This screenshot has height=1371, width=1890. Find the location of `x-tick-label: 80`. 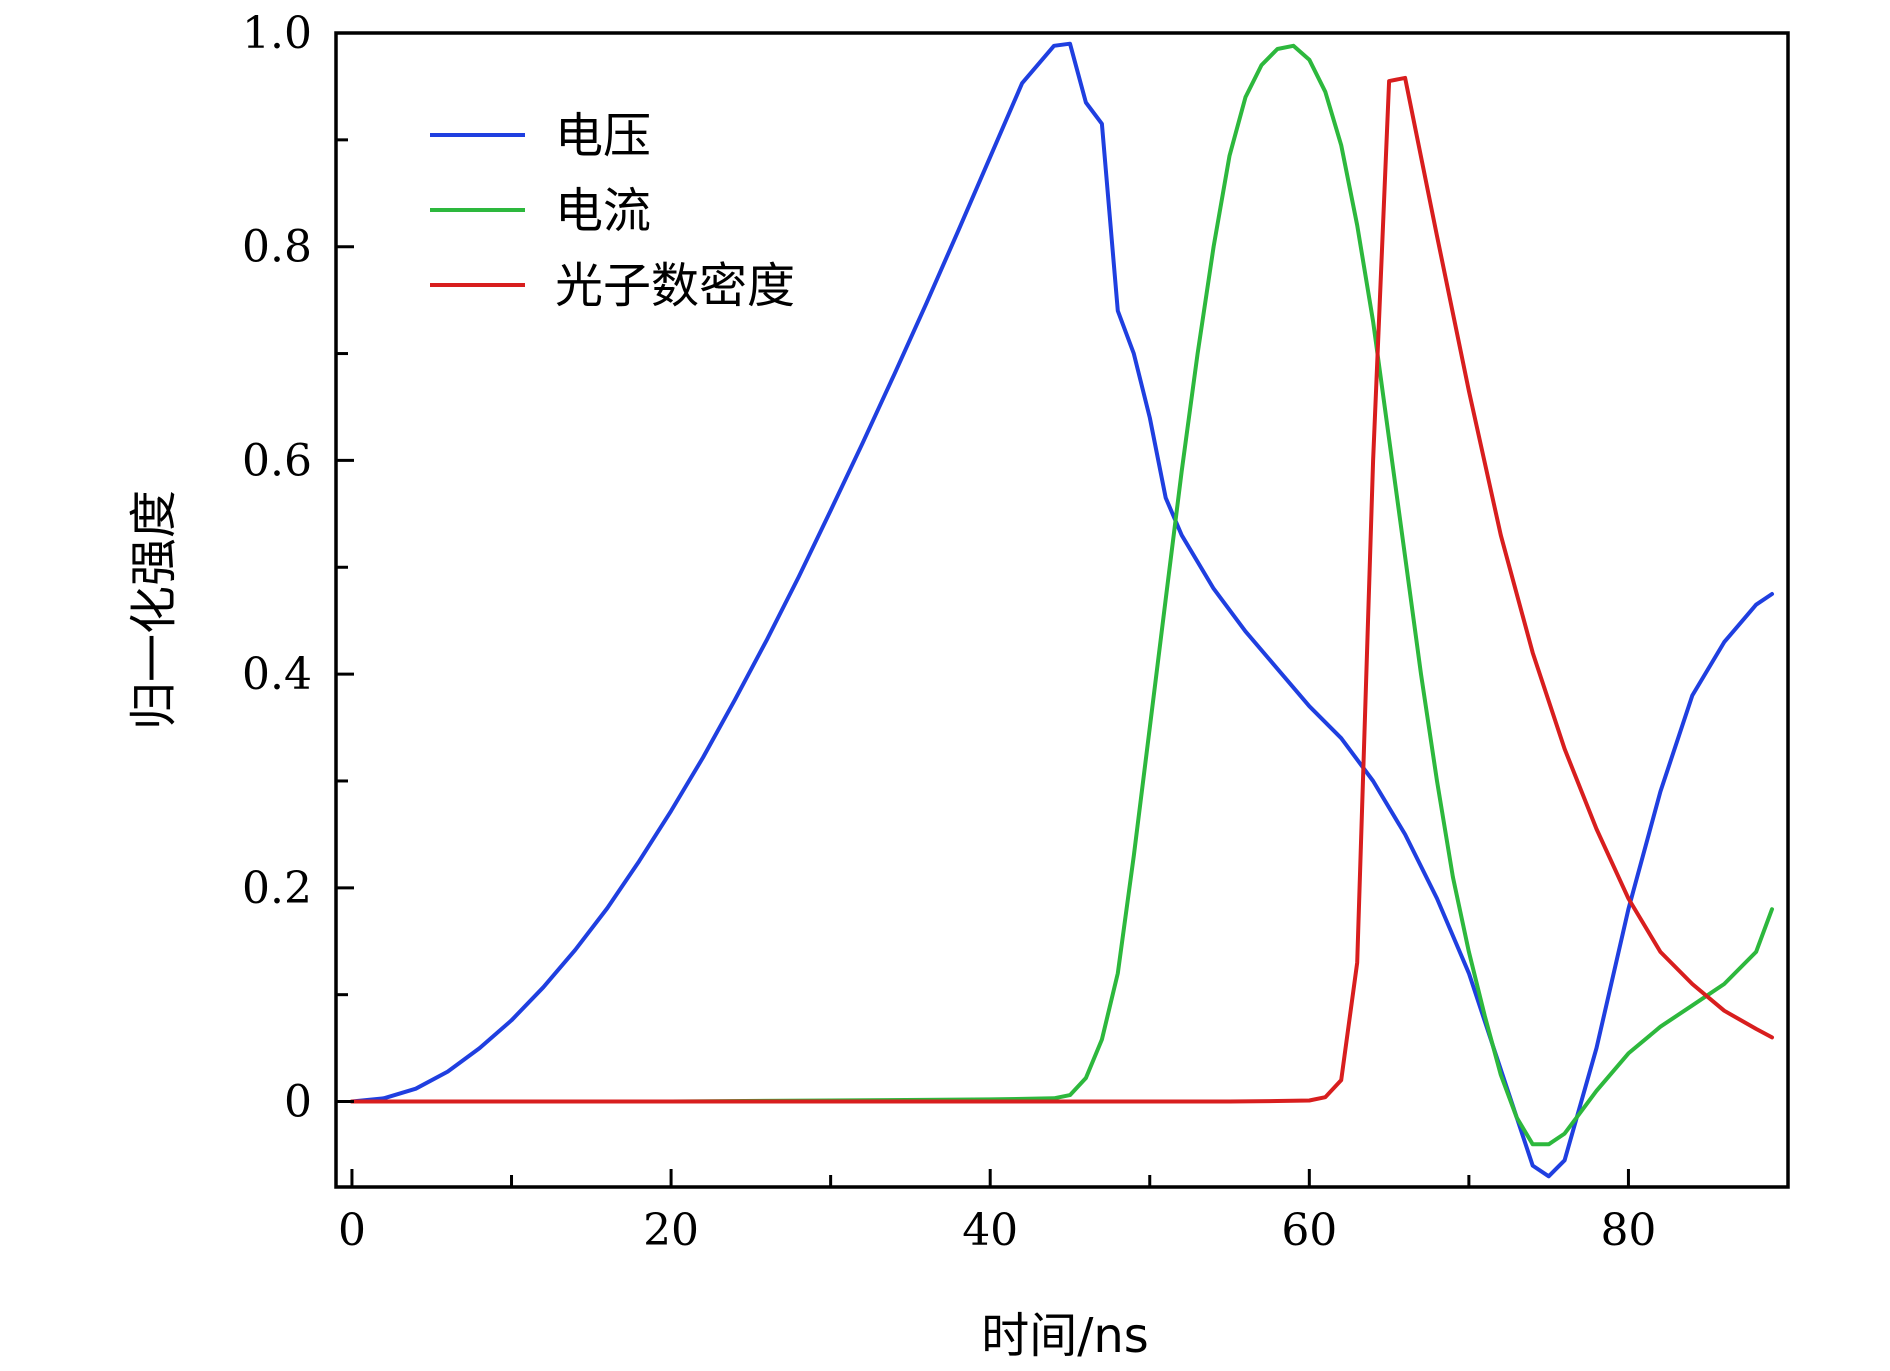

x-tick-label: 80 is located at coordinates (1628, 1230).